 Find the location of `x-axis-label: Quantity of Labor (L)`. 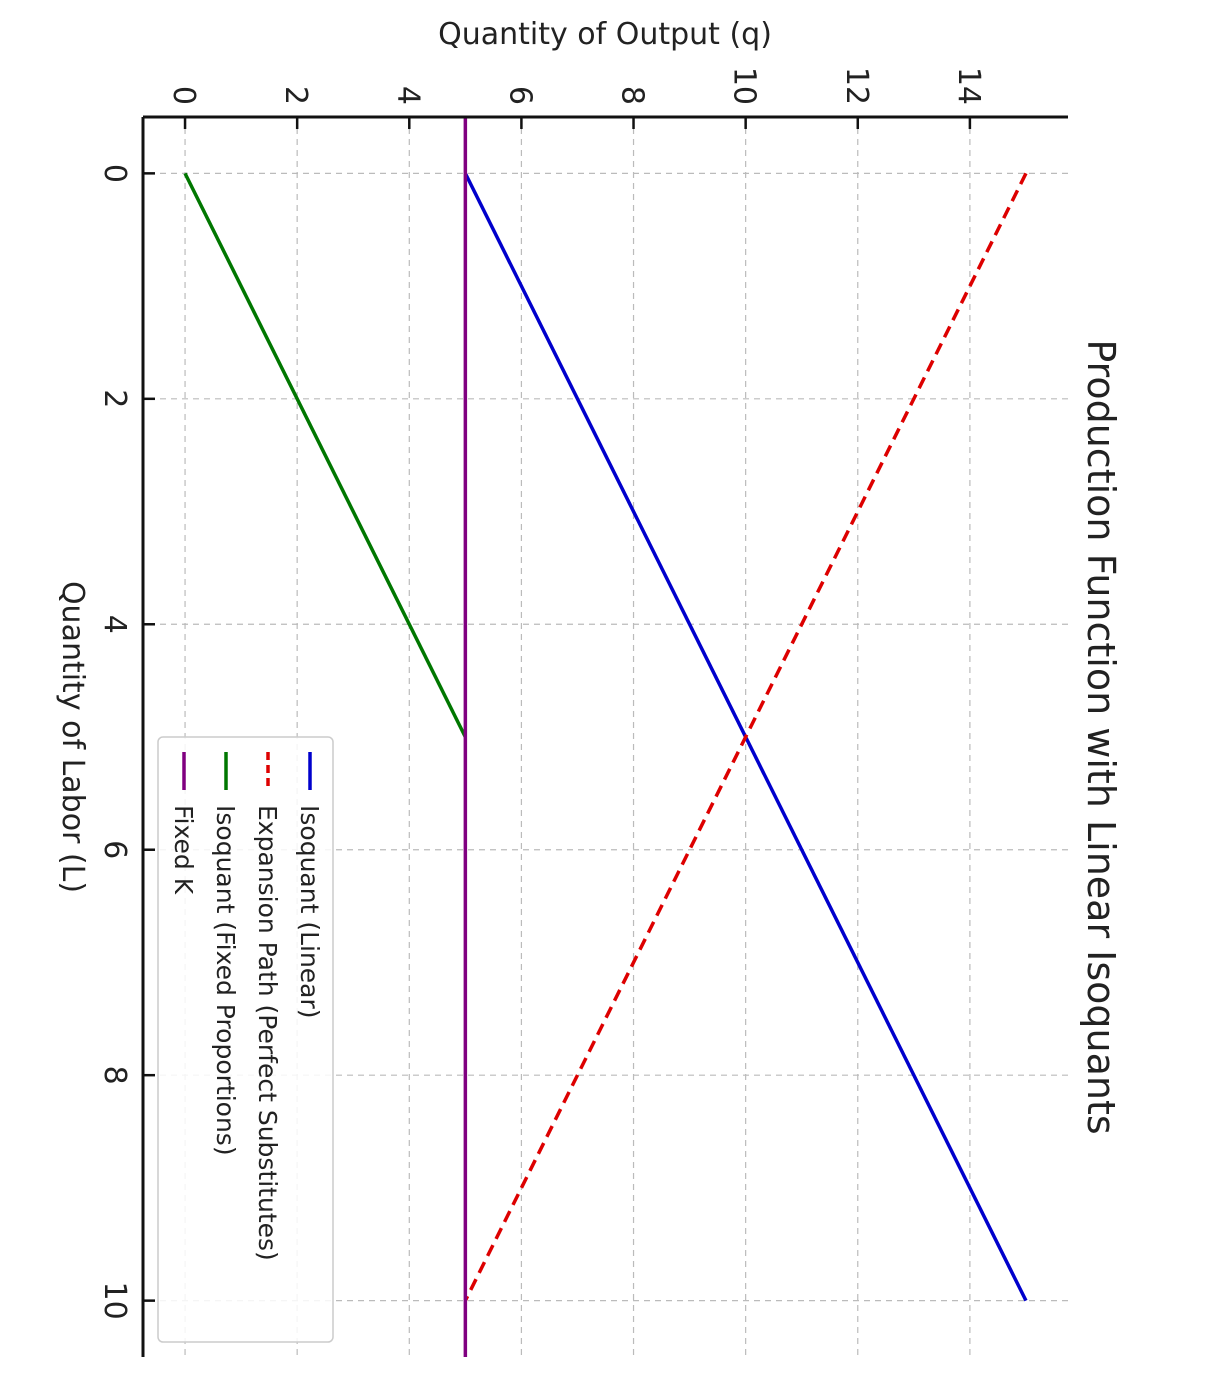

x-axis-label: Quantity of Labor (L) is located at coordinates (72, 737).